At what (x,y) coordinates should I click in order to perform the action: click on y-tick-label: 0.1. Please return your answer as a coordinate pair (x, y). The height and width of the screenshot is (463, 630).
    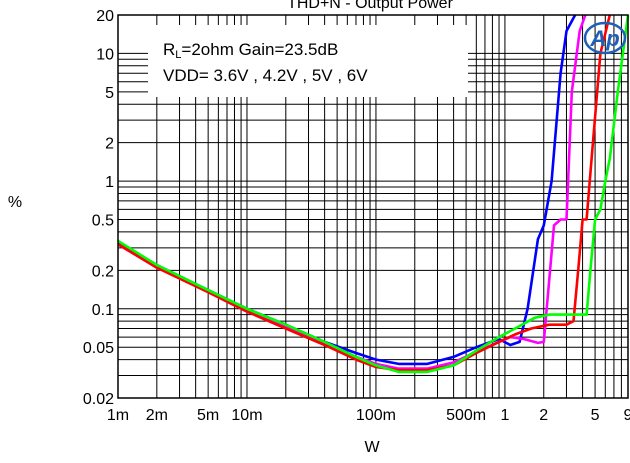
    Looking at the image, I should click on (103, 310).